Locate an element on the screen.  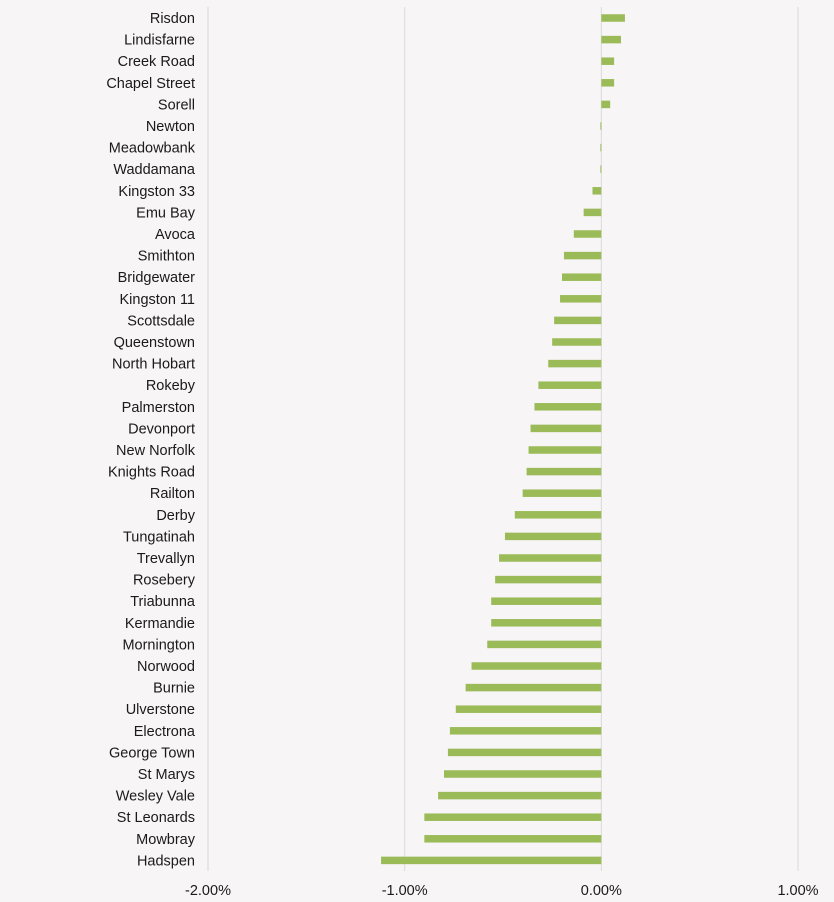
category-label: Wesley Vale is located at coordinates (155, 797).